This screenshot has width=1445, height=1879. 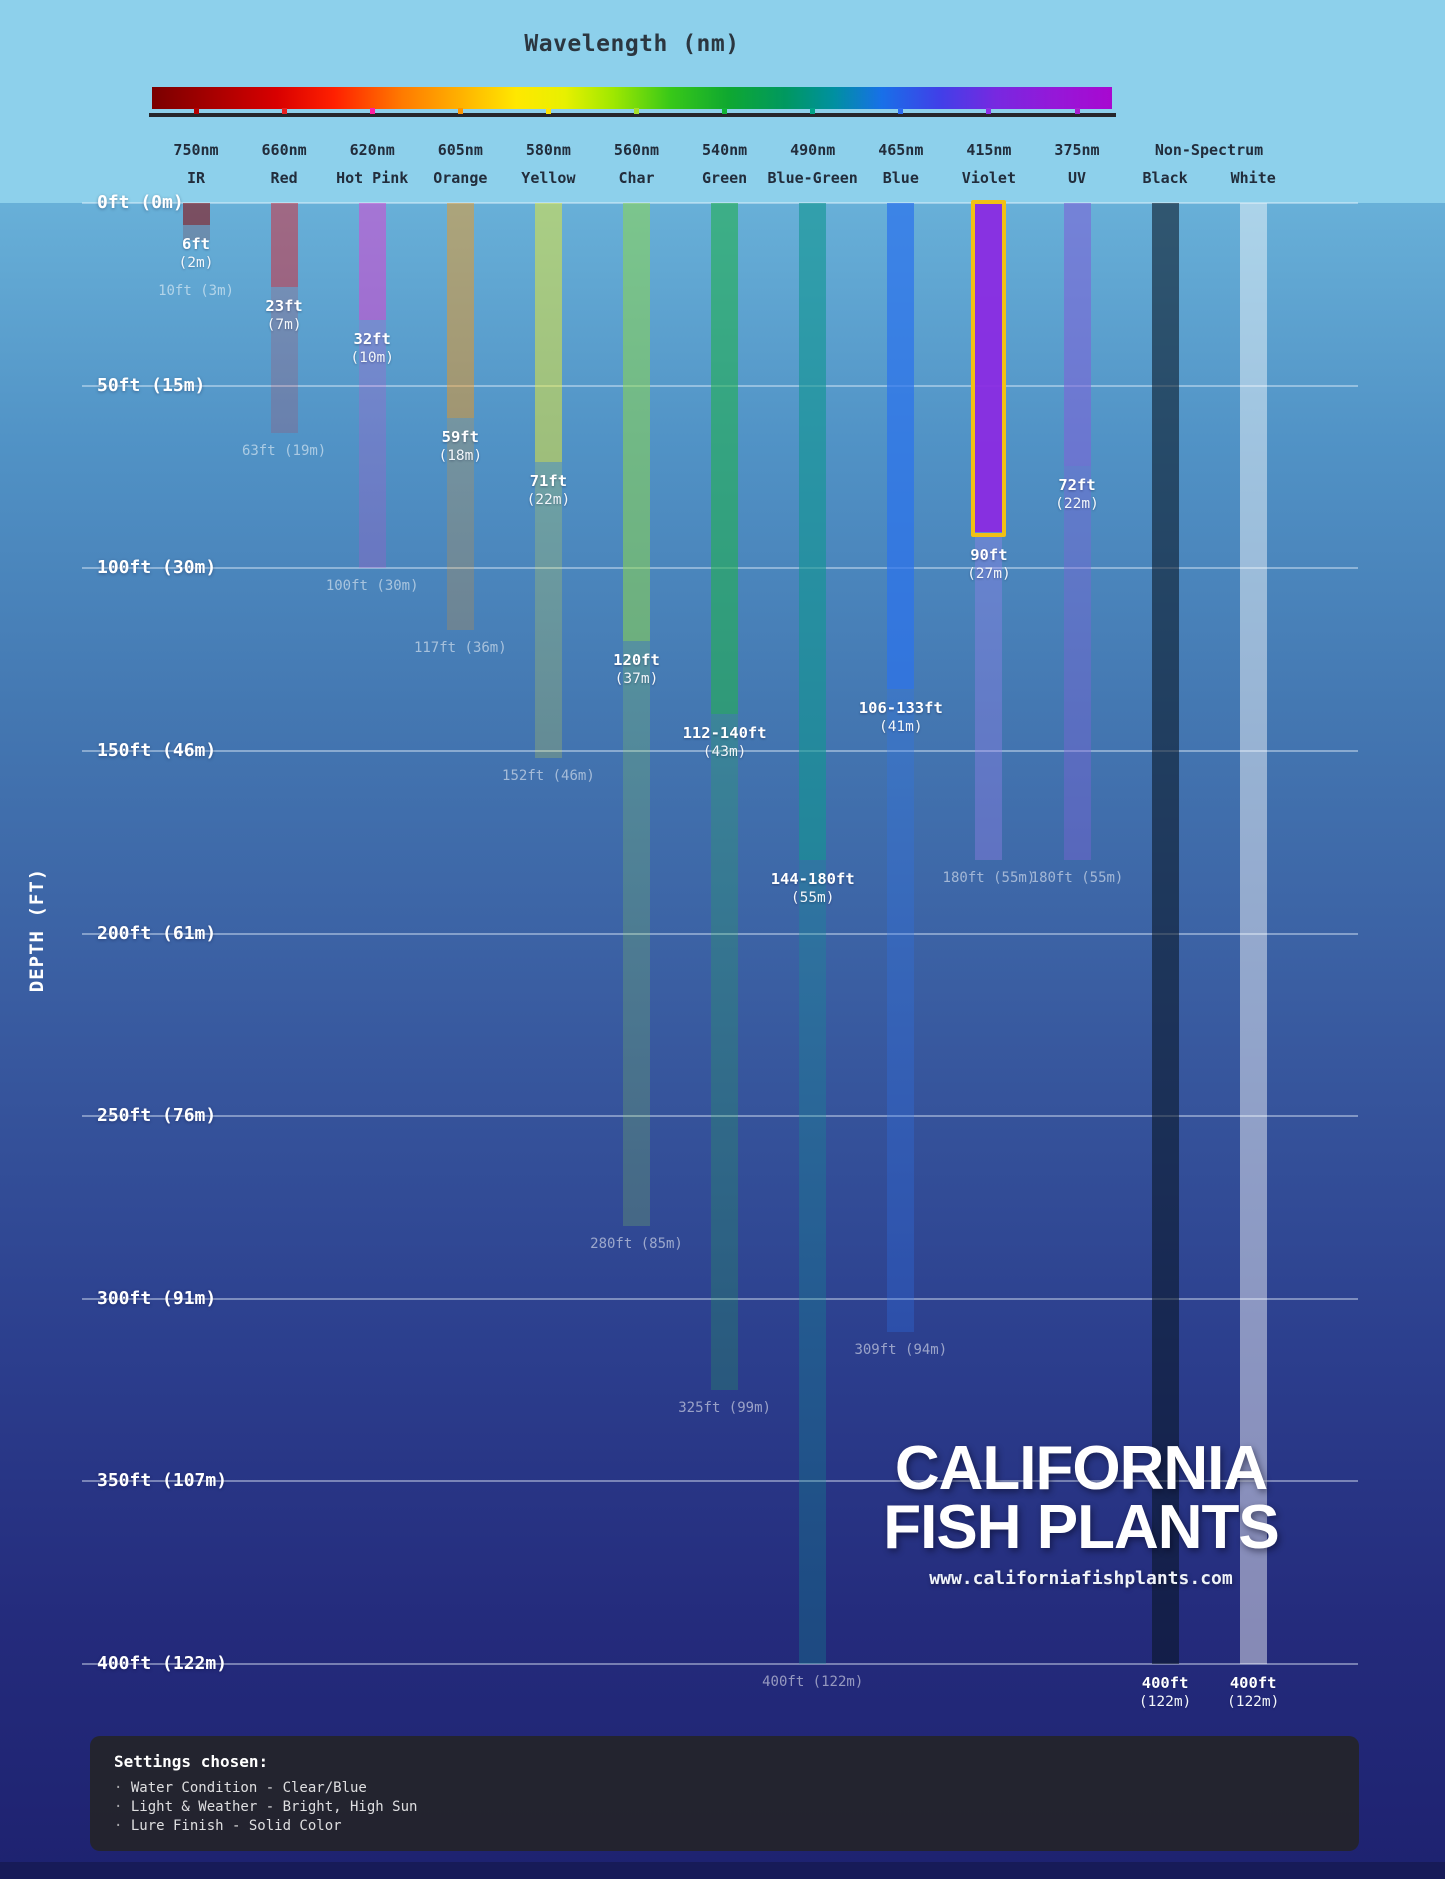 I want to click on lure-color-column-violet, so click(x=989, y=532).